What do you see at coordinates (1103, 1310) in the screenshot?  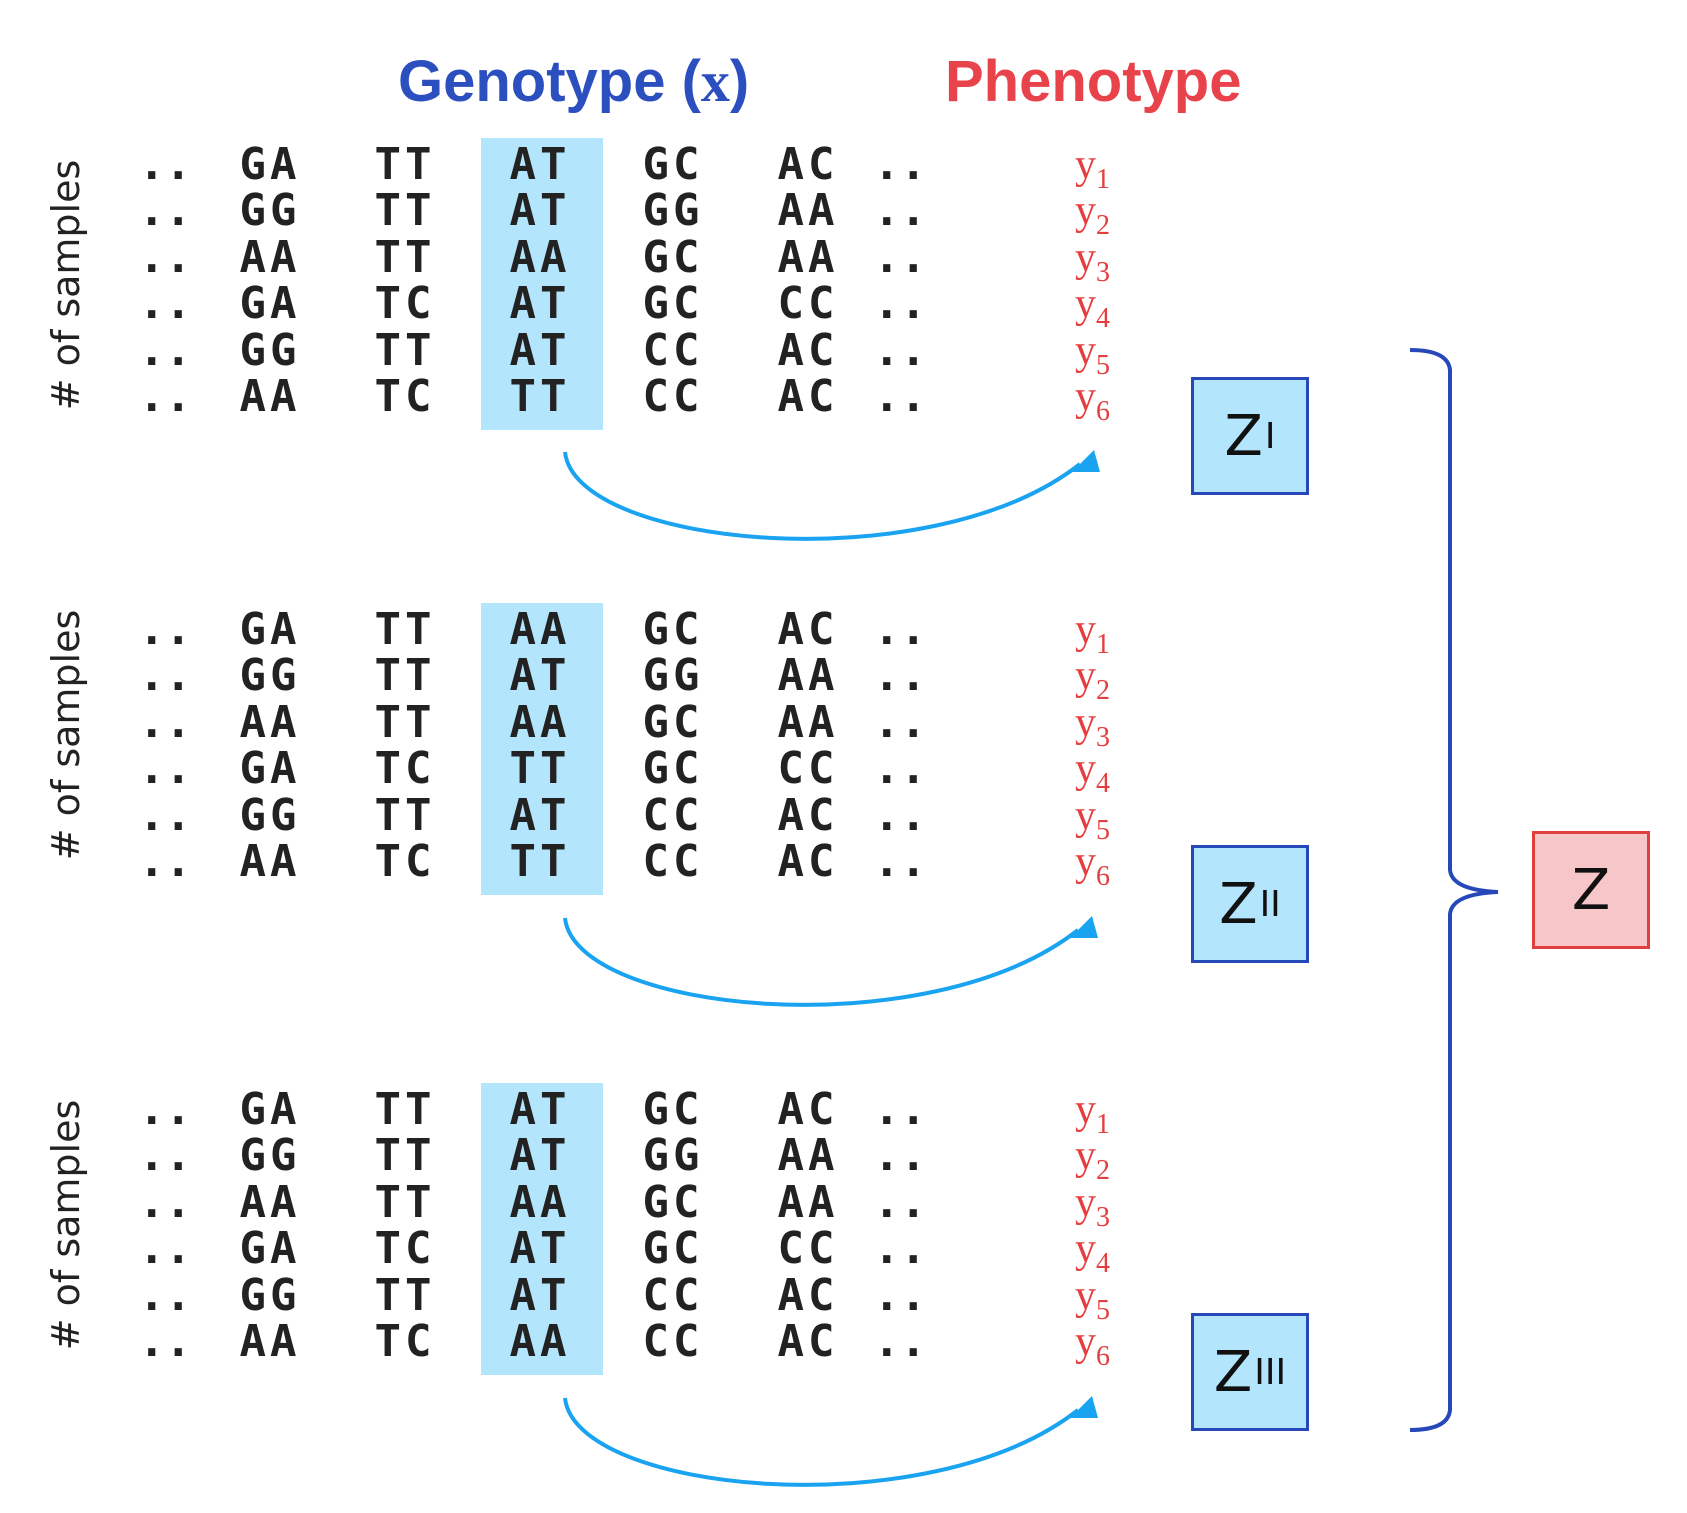 I see `phenotype-index: 5` at bounding box center [1103, 1310].